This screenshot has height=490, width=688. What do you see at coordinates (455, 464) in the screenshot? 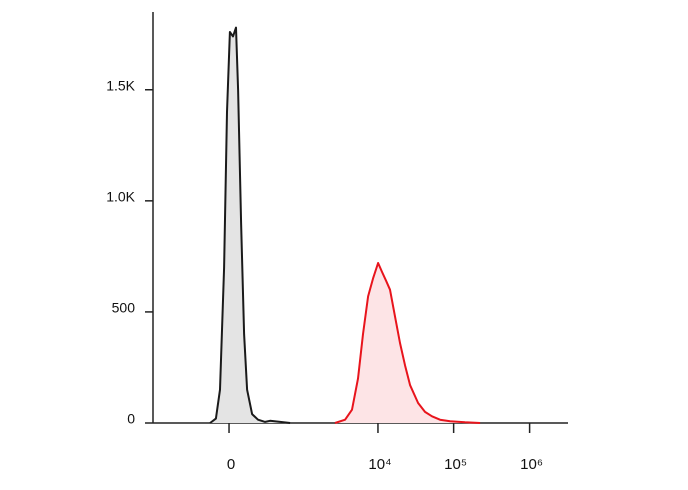
I see `x-tick-label: 10⁵` at bounding box center [455, 464].